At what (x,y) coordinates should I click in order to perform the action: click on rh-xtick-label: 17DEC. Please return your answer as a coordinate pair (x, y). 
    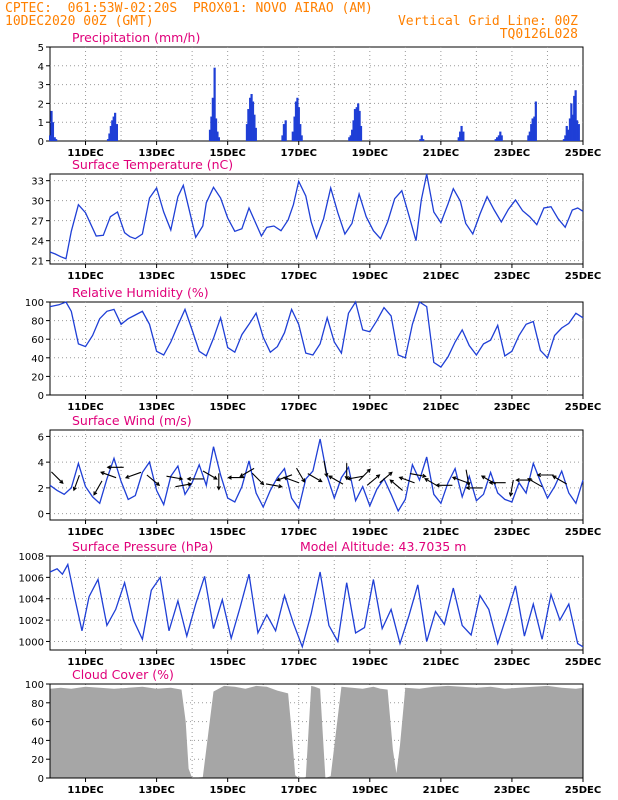
    Looking at the image, I should click on (299, 407).